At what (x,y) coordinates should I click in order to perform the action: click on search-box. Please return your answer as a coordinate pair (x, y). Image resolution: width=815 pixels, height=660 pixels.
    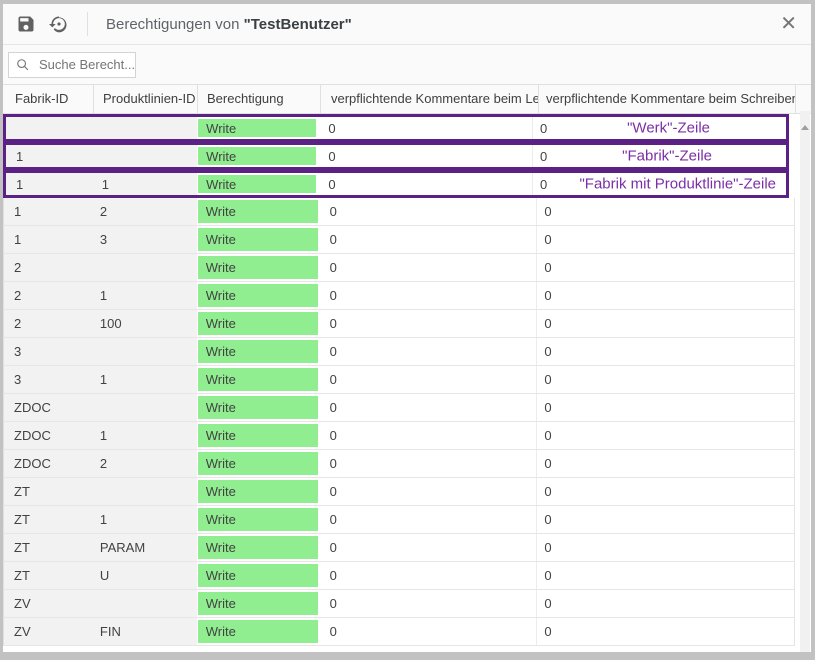
    Looking at the image, I should click on (72, 64).